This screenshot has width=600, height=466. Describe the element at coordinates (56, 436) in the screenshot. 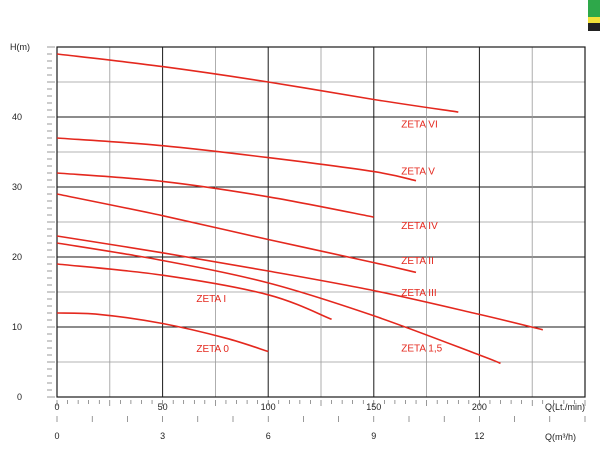

I see `x2-tick-label: 0` at that location.